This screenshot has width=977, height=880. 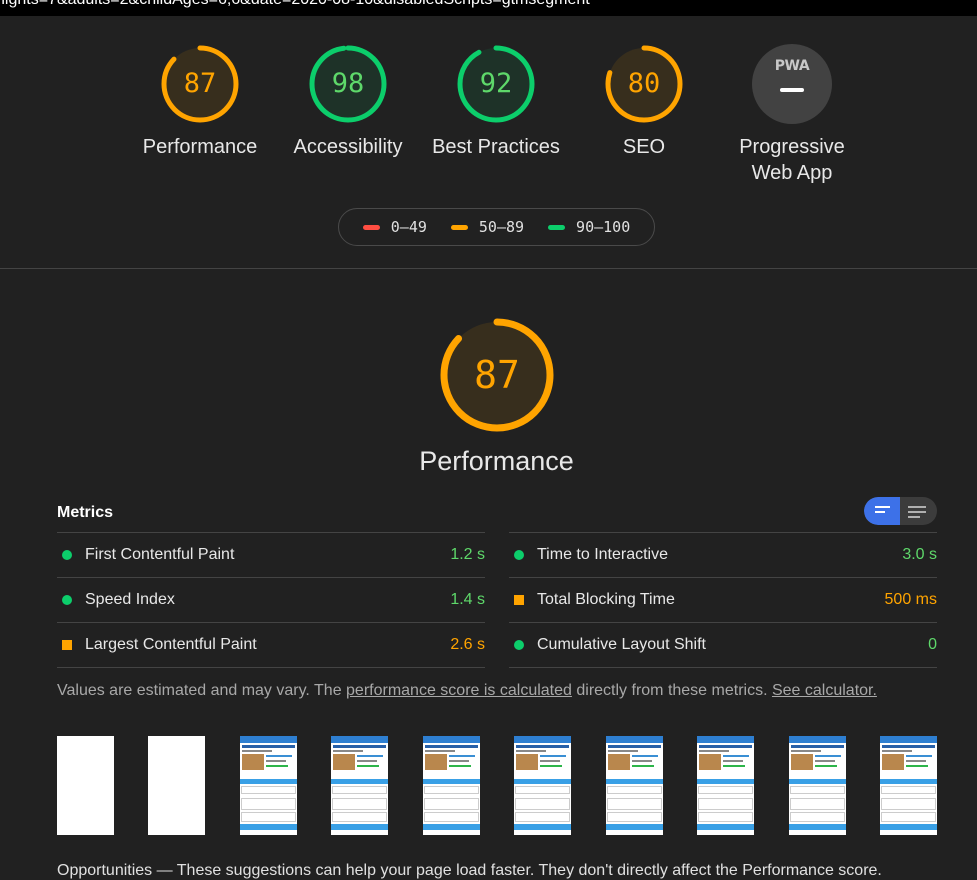 I want to click on compact-view-button, so click(x=882, y=511).